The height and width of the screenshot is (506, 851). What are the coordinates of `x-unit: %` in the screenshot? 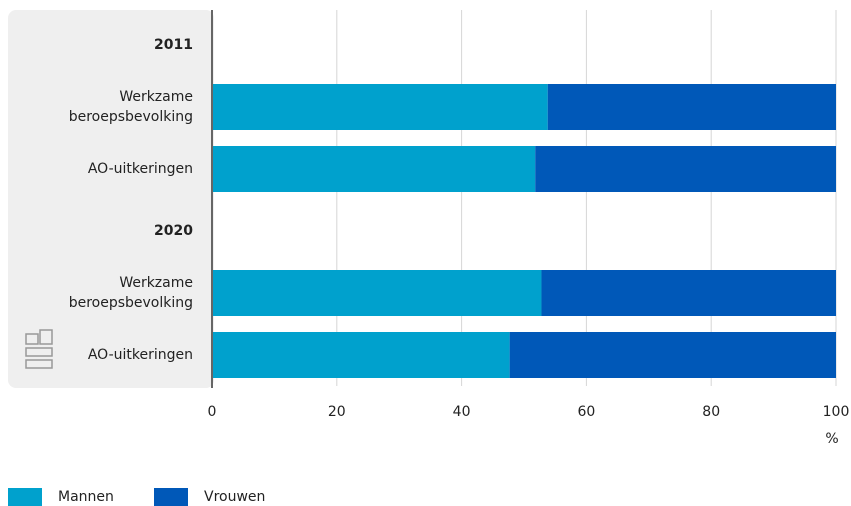 It's located at (831, 439).